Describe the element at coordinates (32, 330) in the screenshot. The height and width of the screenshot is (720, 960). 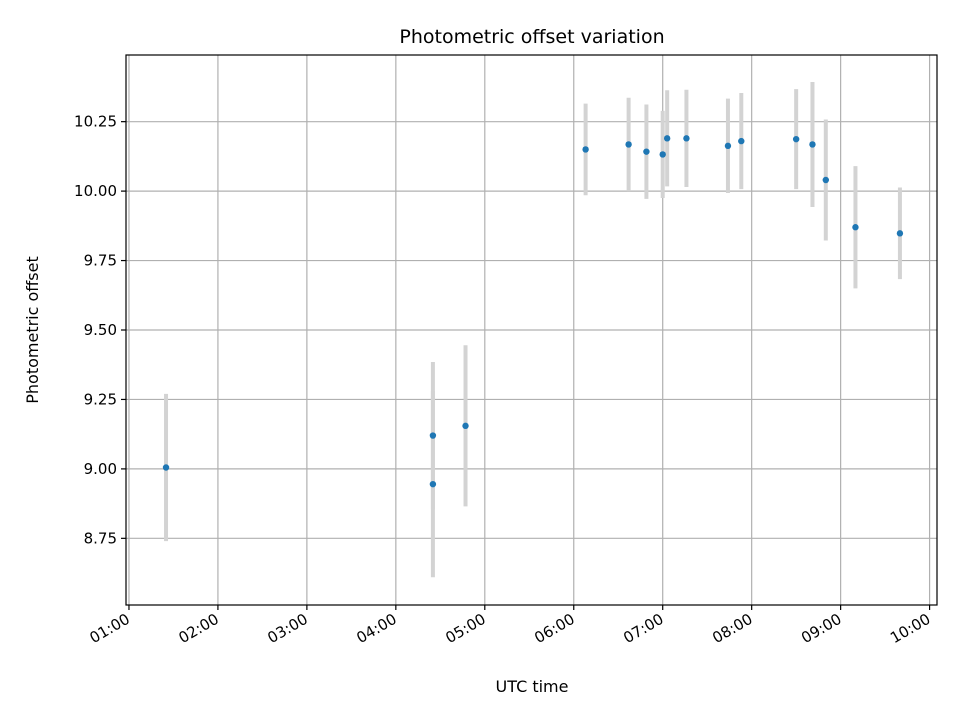
I see `y-axis-label: Photometric offset` at that location.